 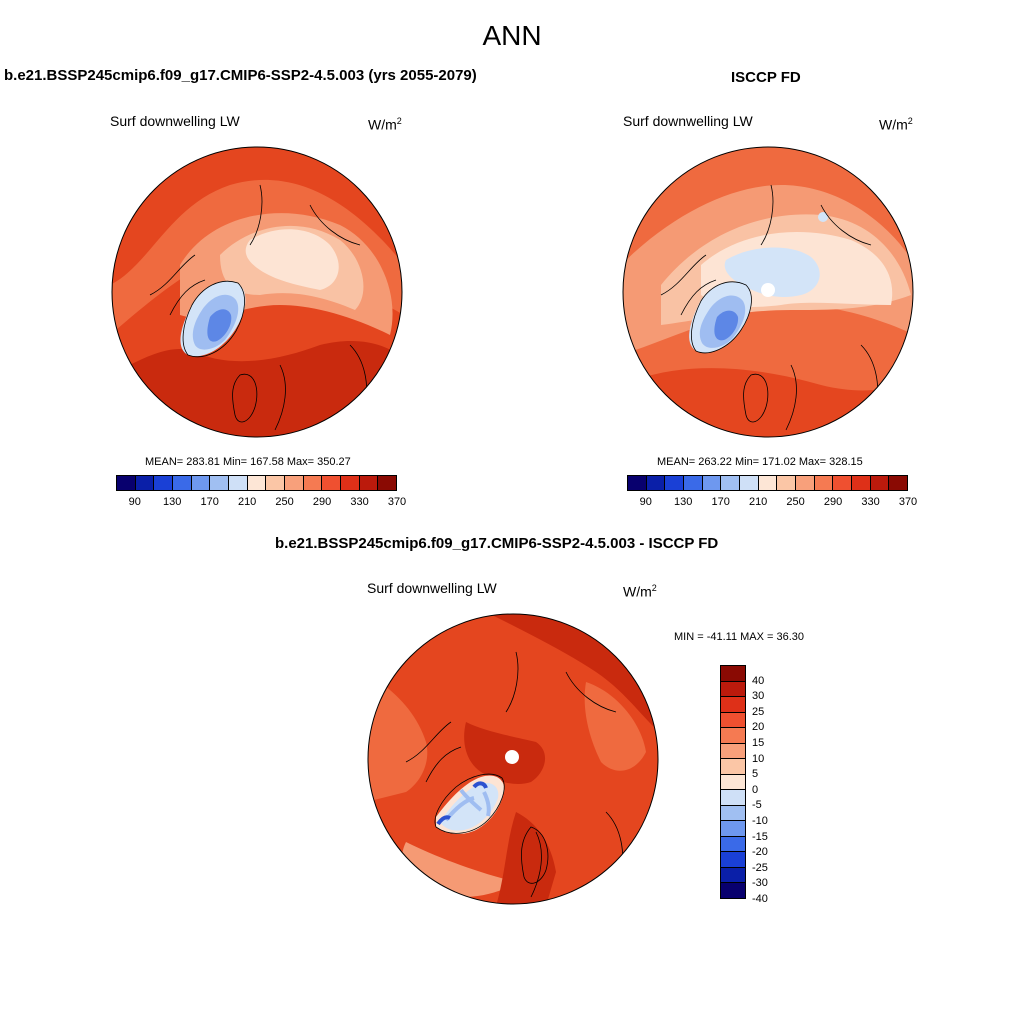 What do you see at coordinates (640, 591) in the screenshot?
I see `panel-3-units: W/m2` at bounding box center [640, 591].